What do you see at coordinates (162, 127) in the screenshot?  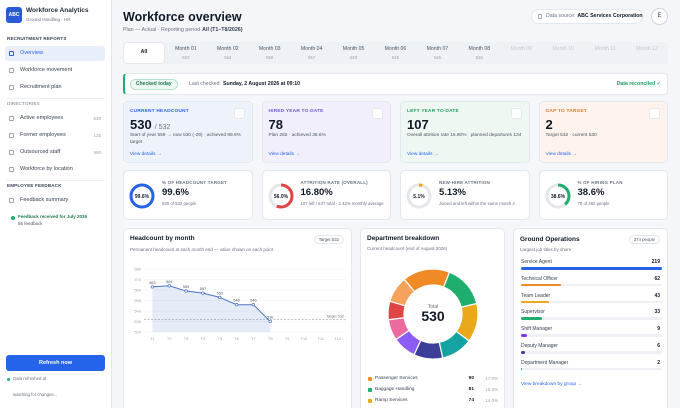 I see `kpi-target: / 532` at bounding box center [162, 127].